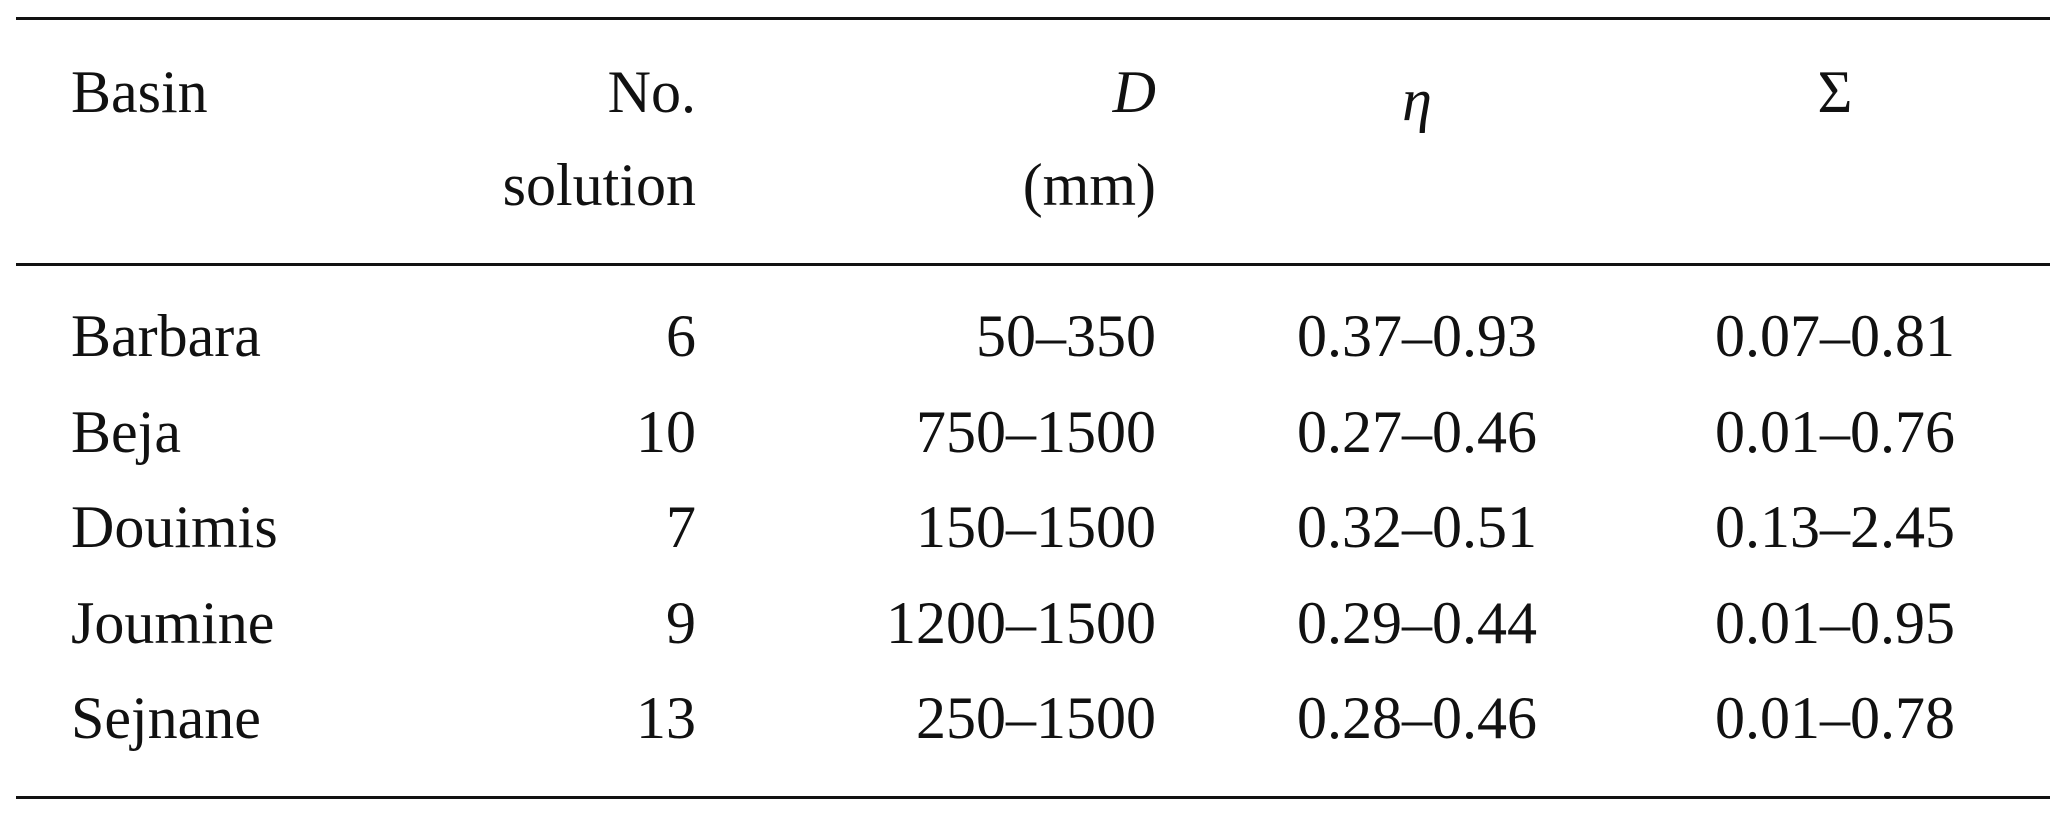 This screenshot has width=2067, height=818. What do you see at coordinates (651, 92) in the screenshot?
I see `header-no-line1: No.` at bounding box center [651, 92].